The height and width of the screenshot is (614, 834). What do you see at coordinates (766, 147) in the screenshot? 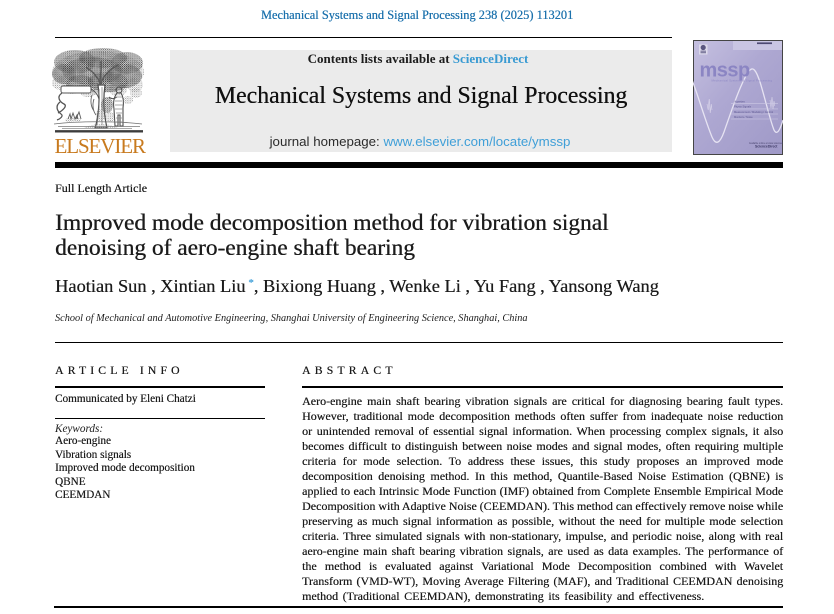
I see `svg-text: ScienceDirect` at bounding box center [766, 147].